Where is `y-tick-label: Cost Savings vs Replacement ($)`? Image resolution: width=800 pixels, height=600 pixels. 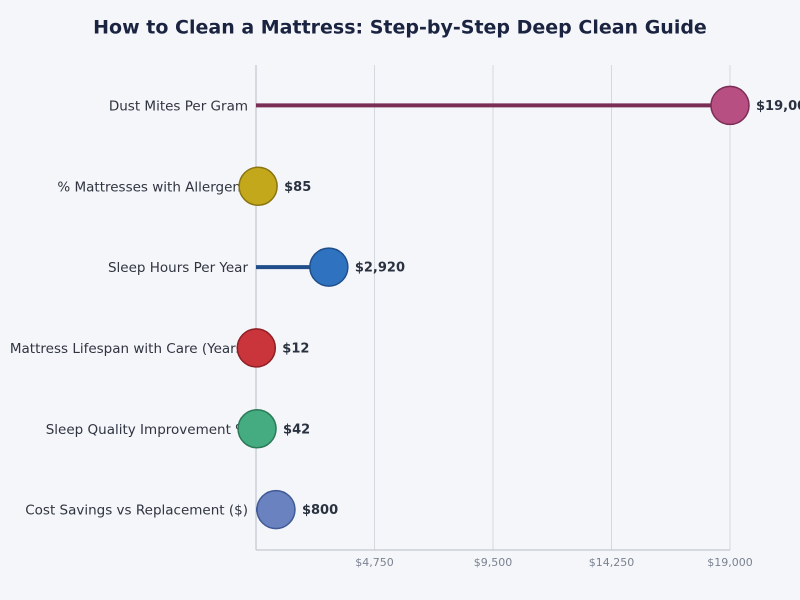
y-tick-label: Cost Savings vs Replacement ($) is located at coordinates (136, 511).